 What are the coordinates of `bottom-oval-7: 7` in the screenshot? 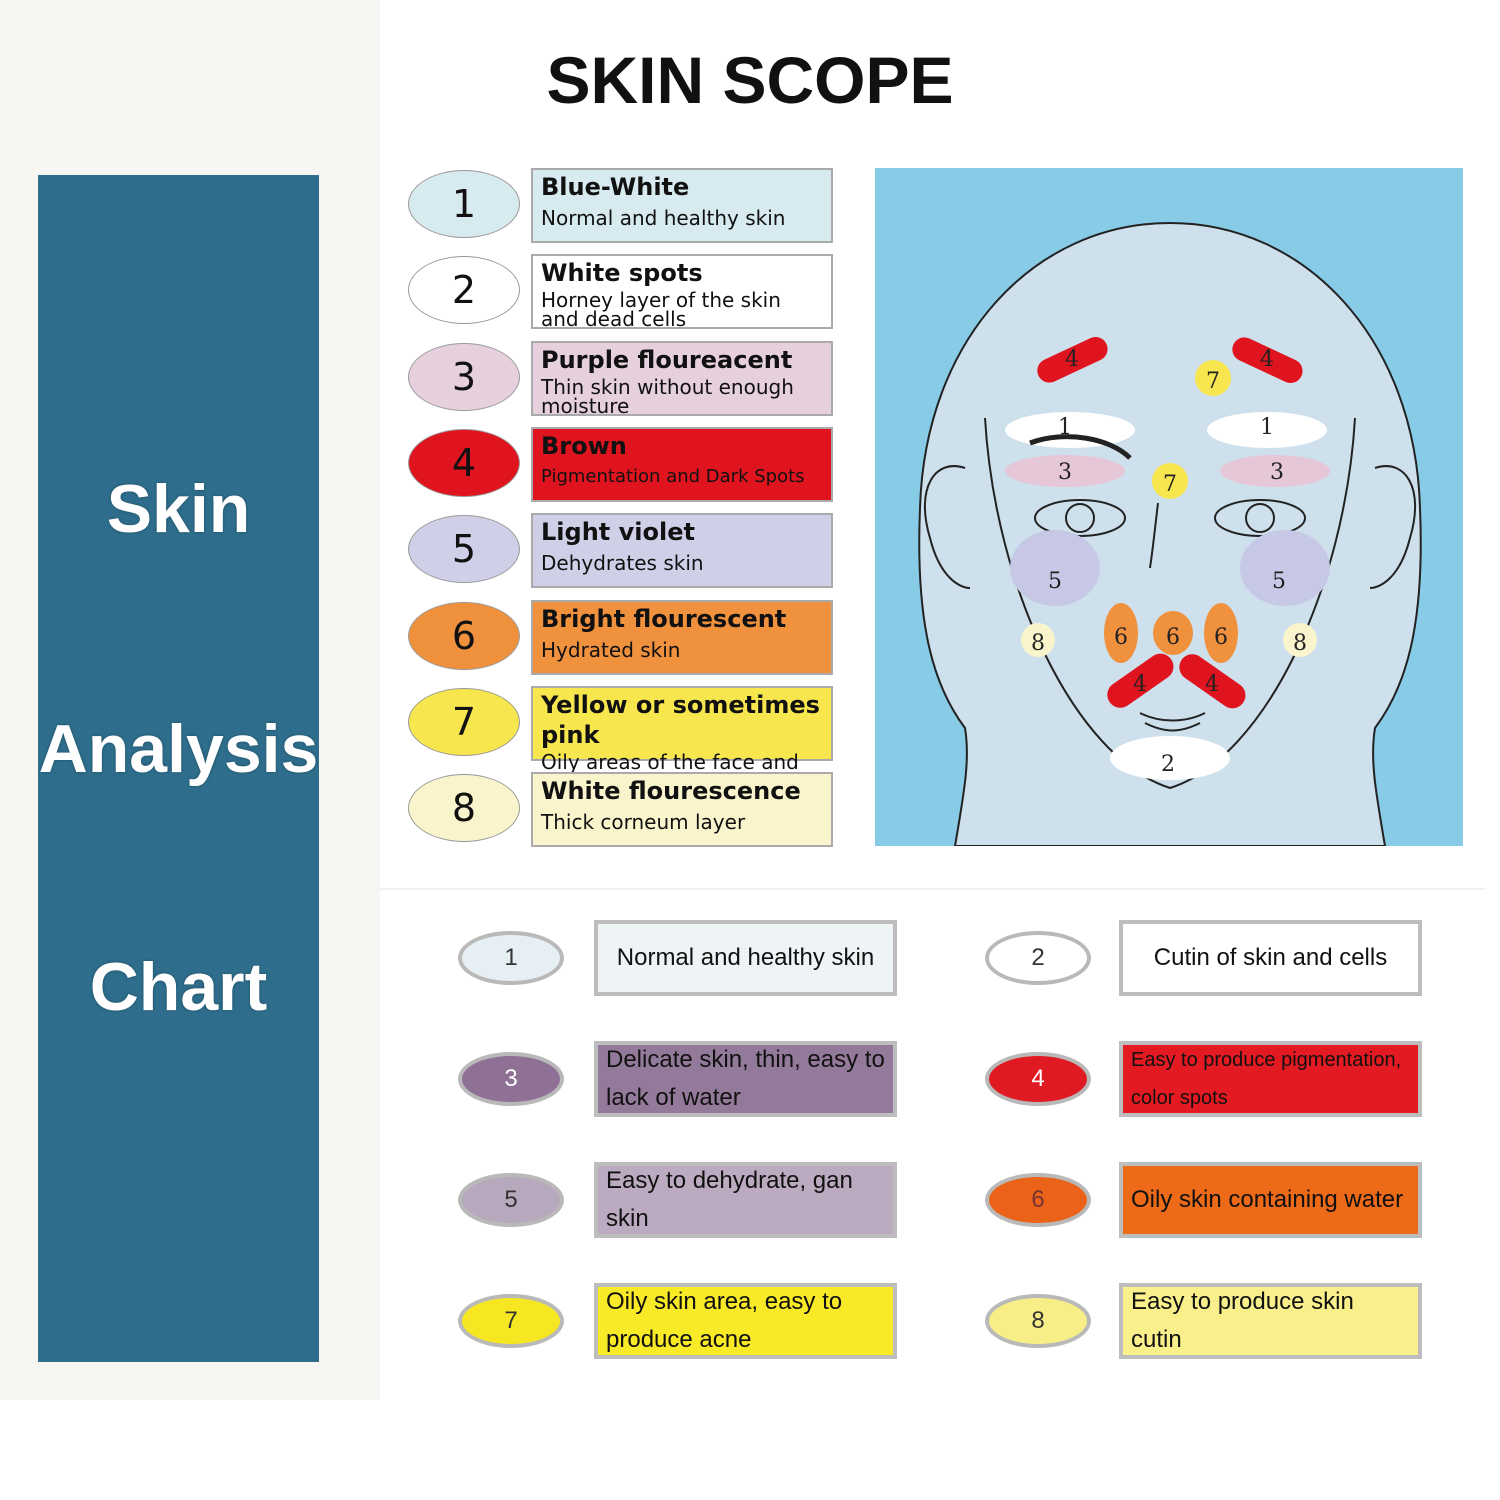 It's located at (511, 1321).